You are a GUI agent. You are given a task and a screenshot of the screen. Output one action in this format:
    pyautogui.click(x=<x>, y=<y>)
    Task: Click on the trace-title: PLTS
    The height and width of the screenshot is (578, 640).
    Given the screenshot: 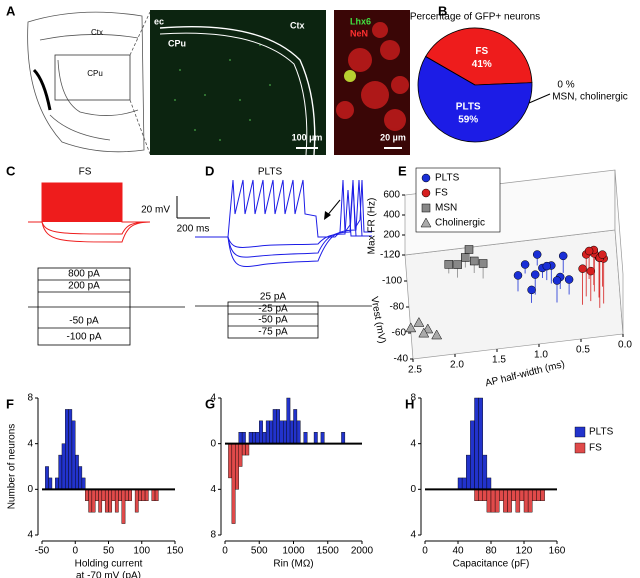 What is the action you would take?
    pyautogui.click(x=270, y=172)
    